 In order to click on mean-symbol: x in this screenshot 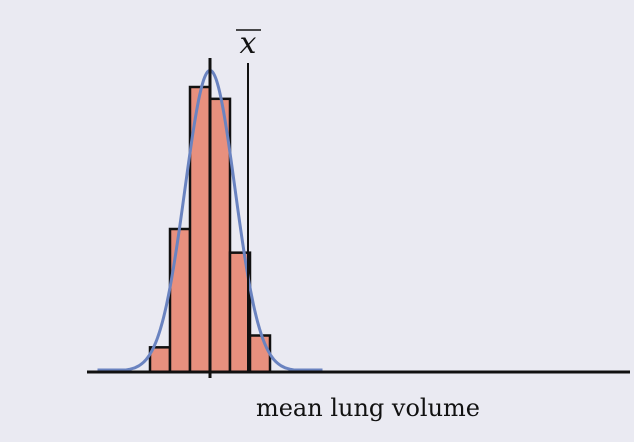, I will do `click(248, 43)`.